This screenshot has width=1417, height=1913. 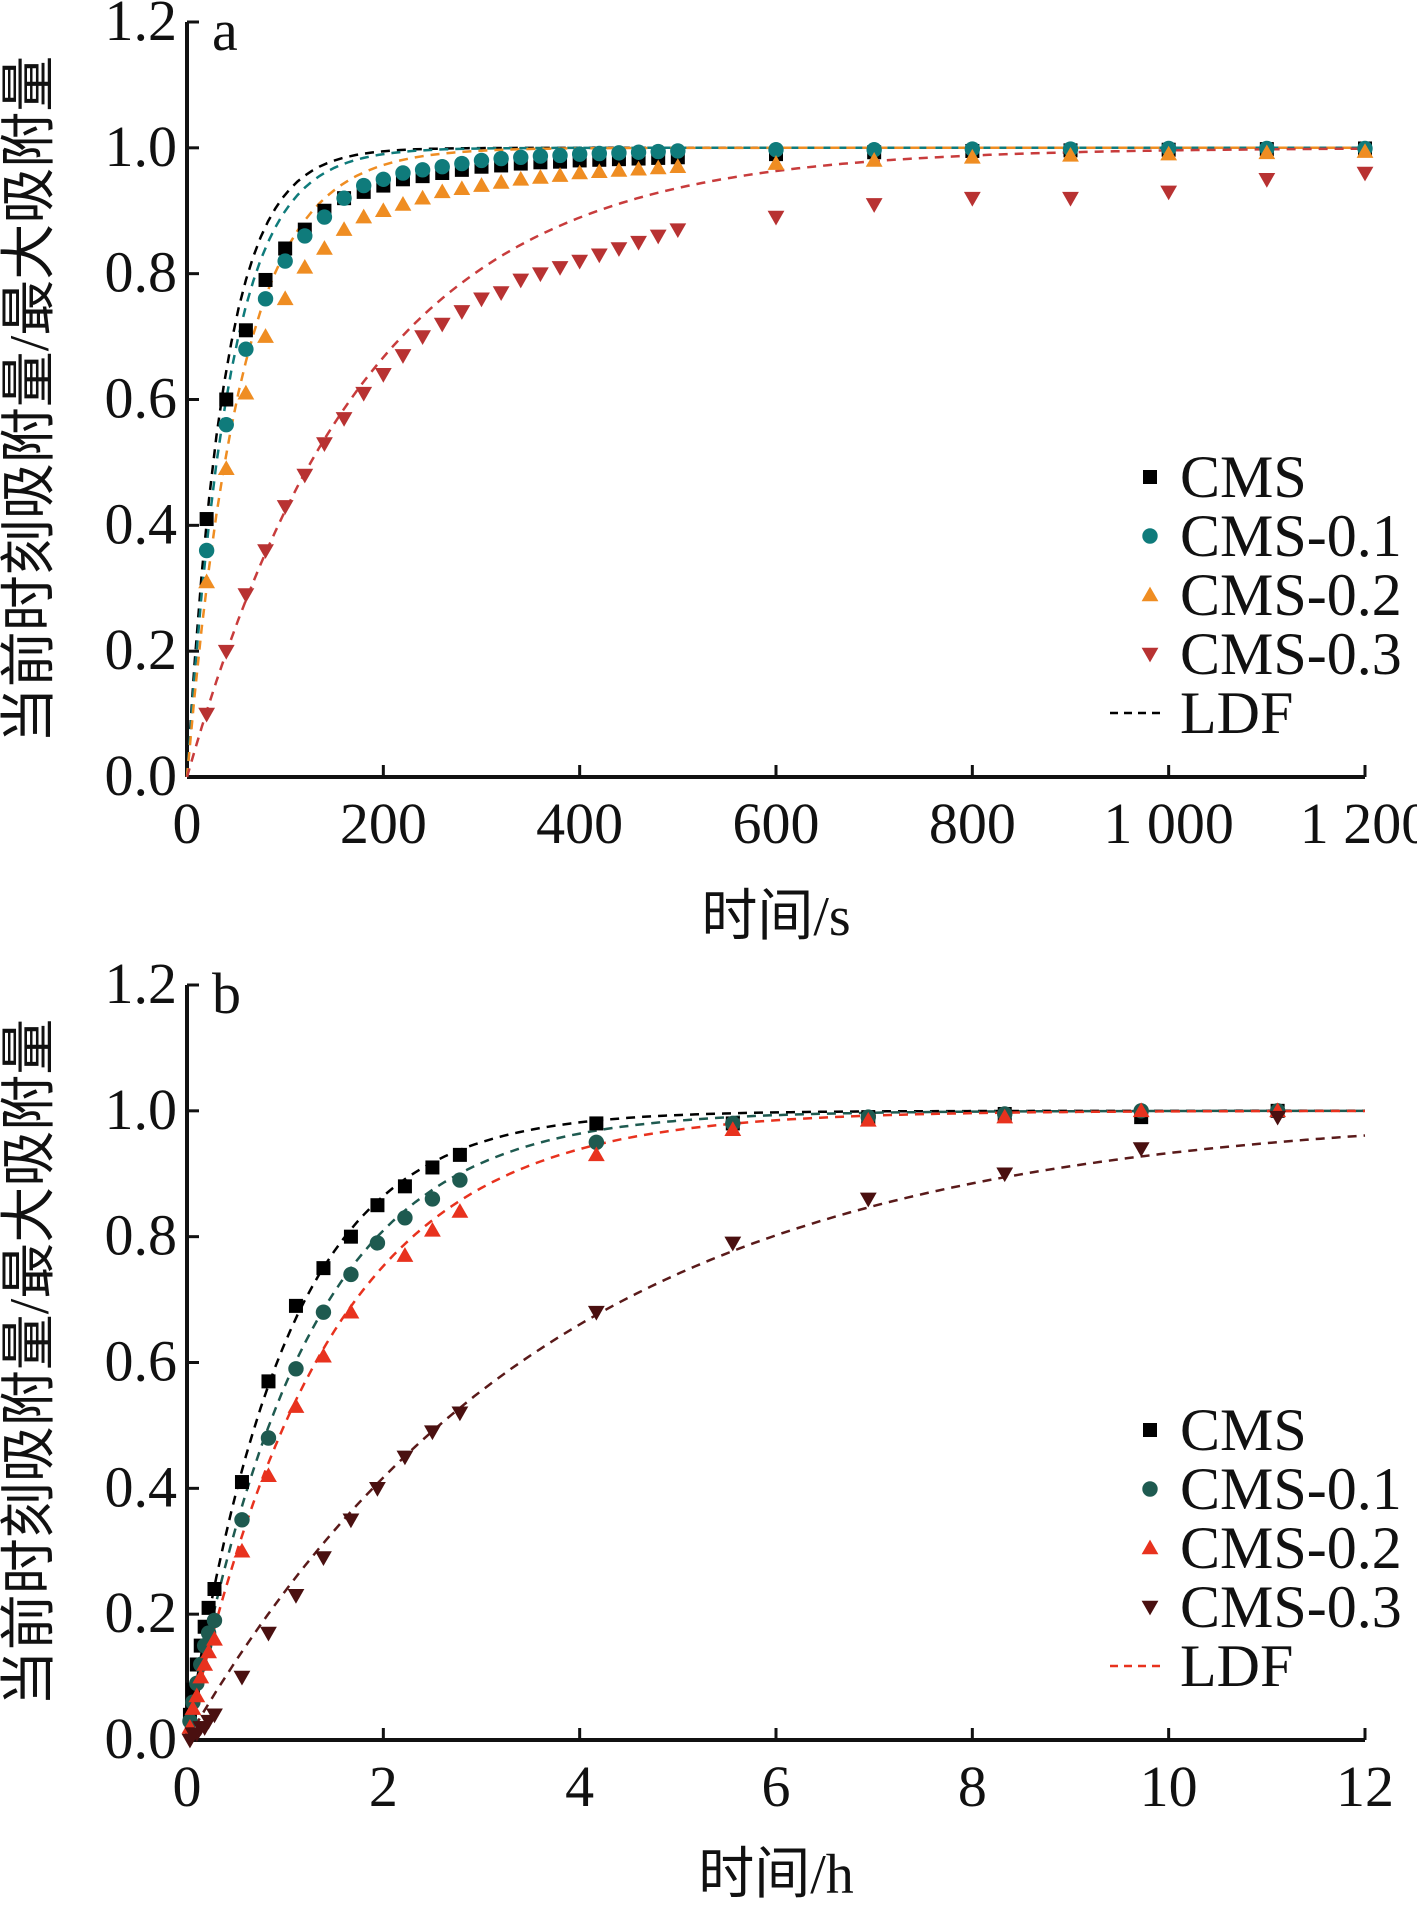 I want to click on x-tick-label: 800, so click(x=972, y=823).